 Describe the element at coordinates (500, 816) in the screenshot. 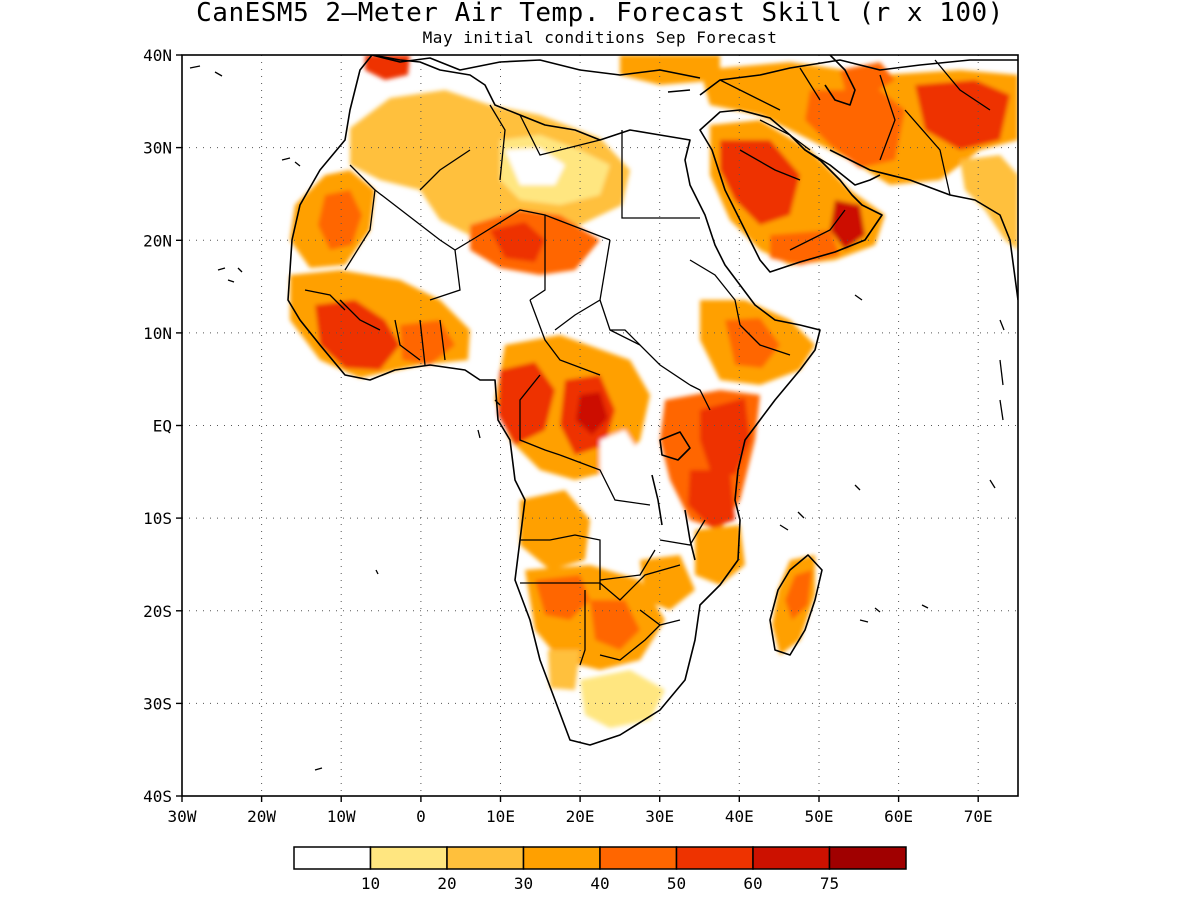

I see `lon-label-10e: 10E` at that location.